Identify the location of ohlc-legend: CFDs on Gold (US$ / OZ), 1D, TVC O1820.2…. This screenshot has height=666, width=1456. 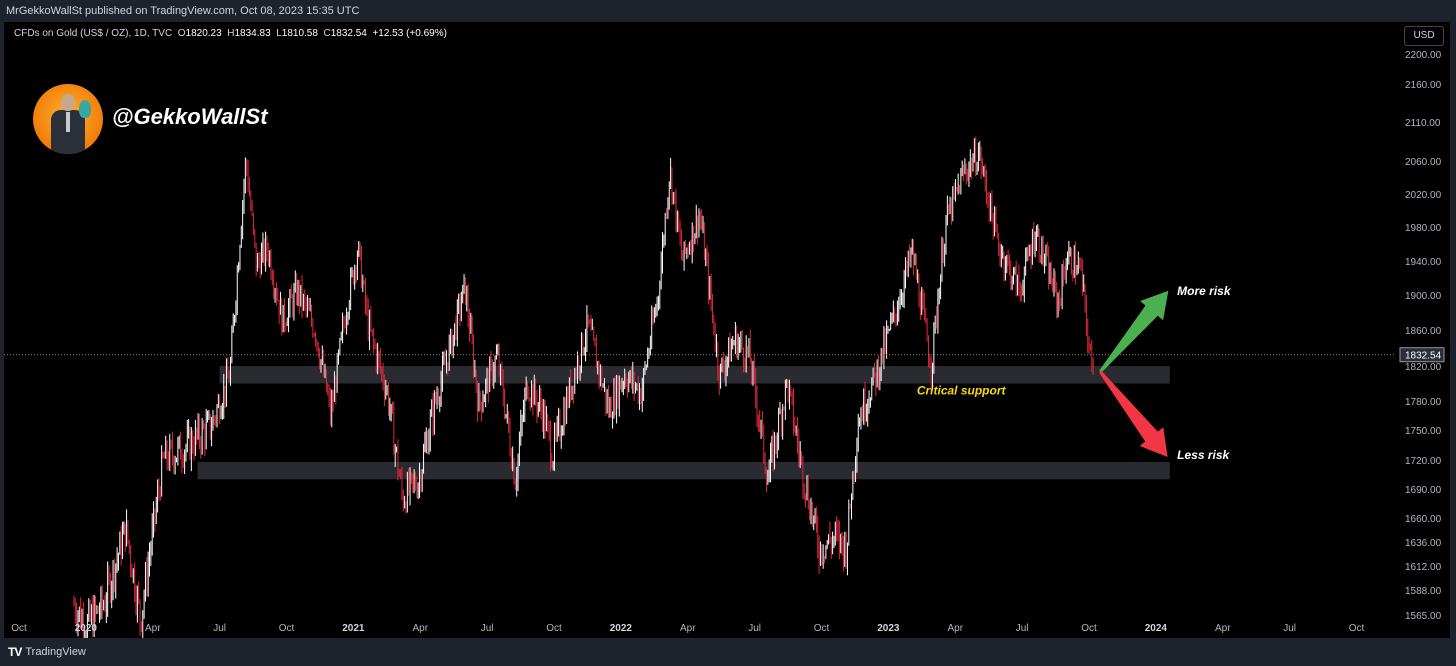
(230, 33).